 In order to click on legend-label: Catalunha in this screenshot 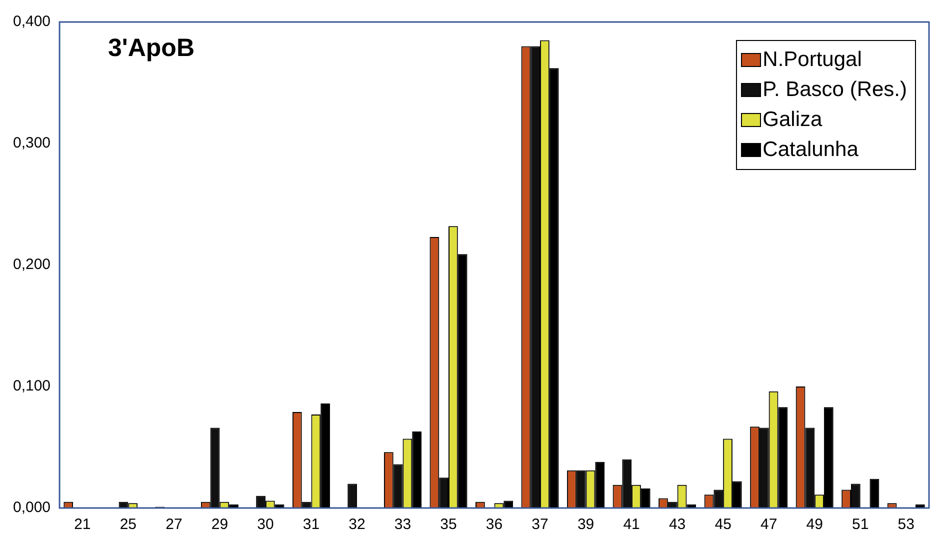, I will do `click(810, 150)`.